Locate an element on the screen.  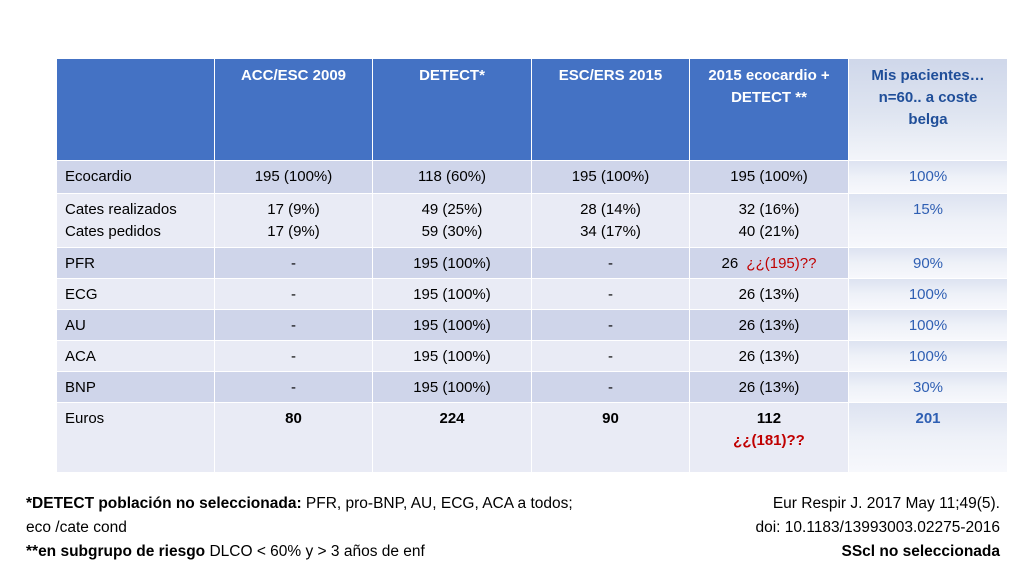
table-row-pfr: PFR - 195 (100%) - 26 ¿¿(195)?? 90% is located at coordinates (532, 263).